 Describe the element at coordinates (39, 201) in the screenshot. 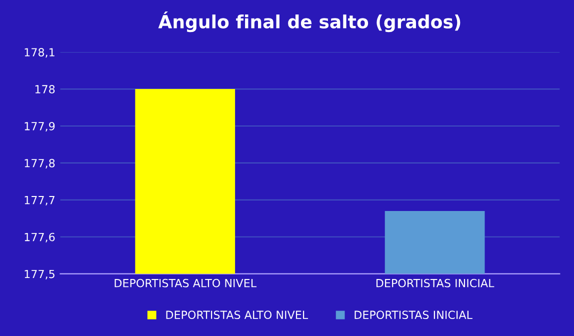

I see `y-tick-label: 177,7` at that location.